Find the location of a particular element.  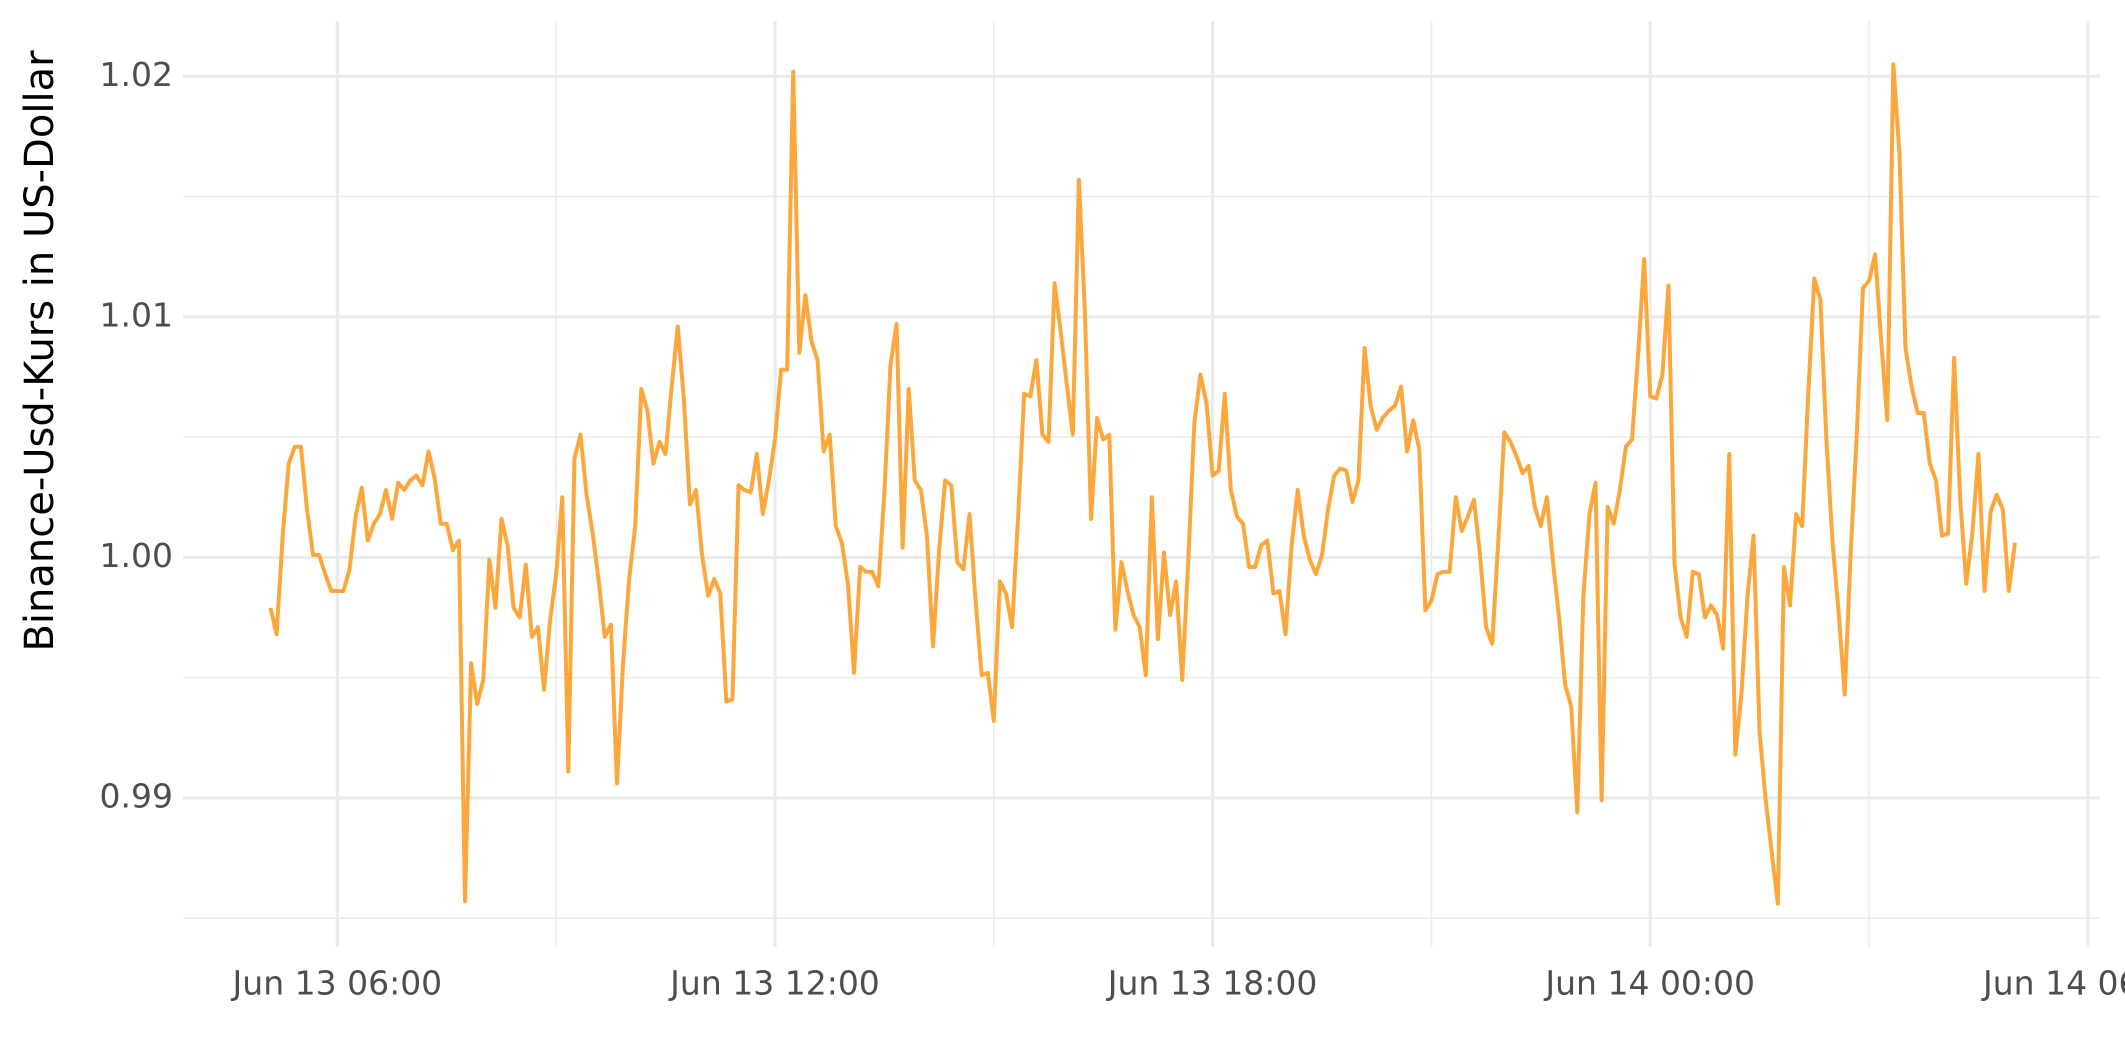

y-tick-label: 0.99 is located at coordinates (136, 795).